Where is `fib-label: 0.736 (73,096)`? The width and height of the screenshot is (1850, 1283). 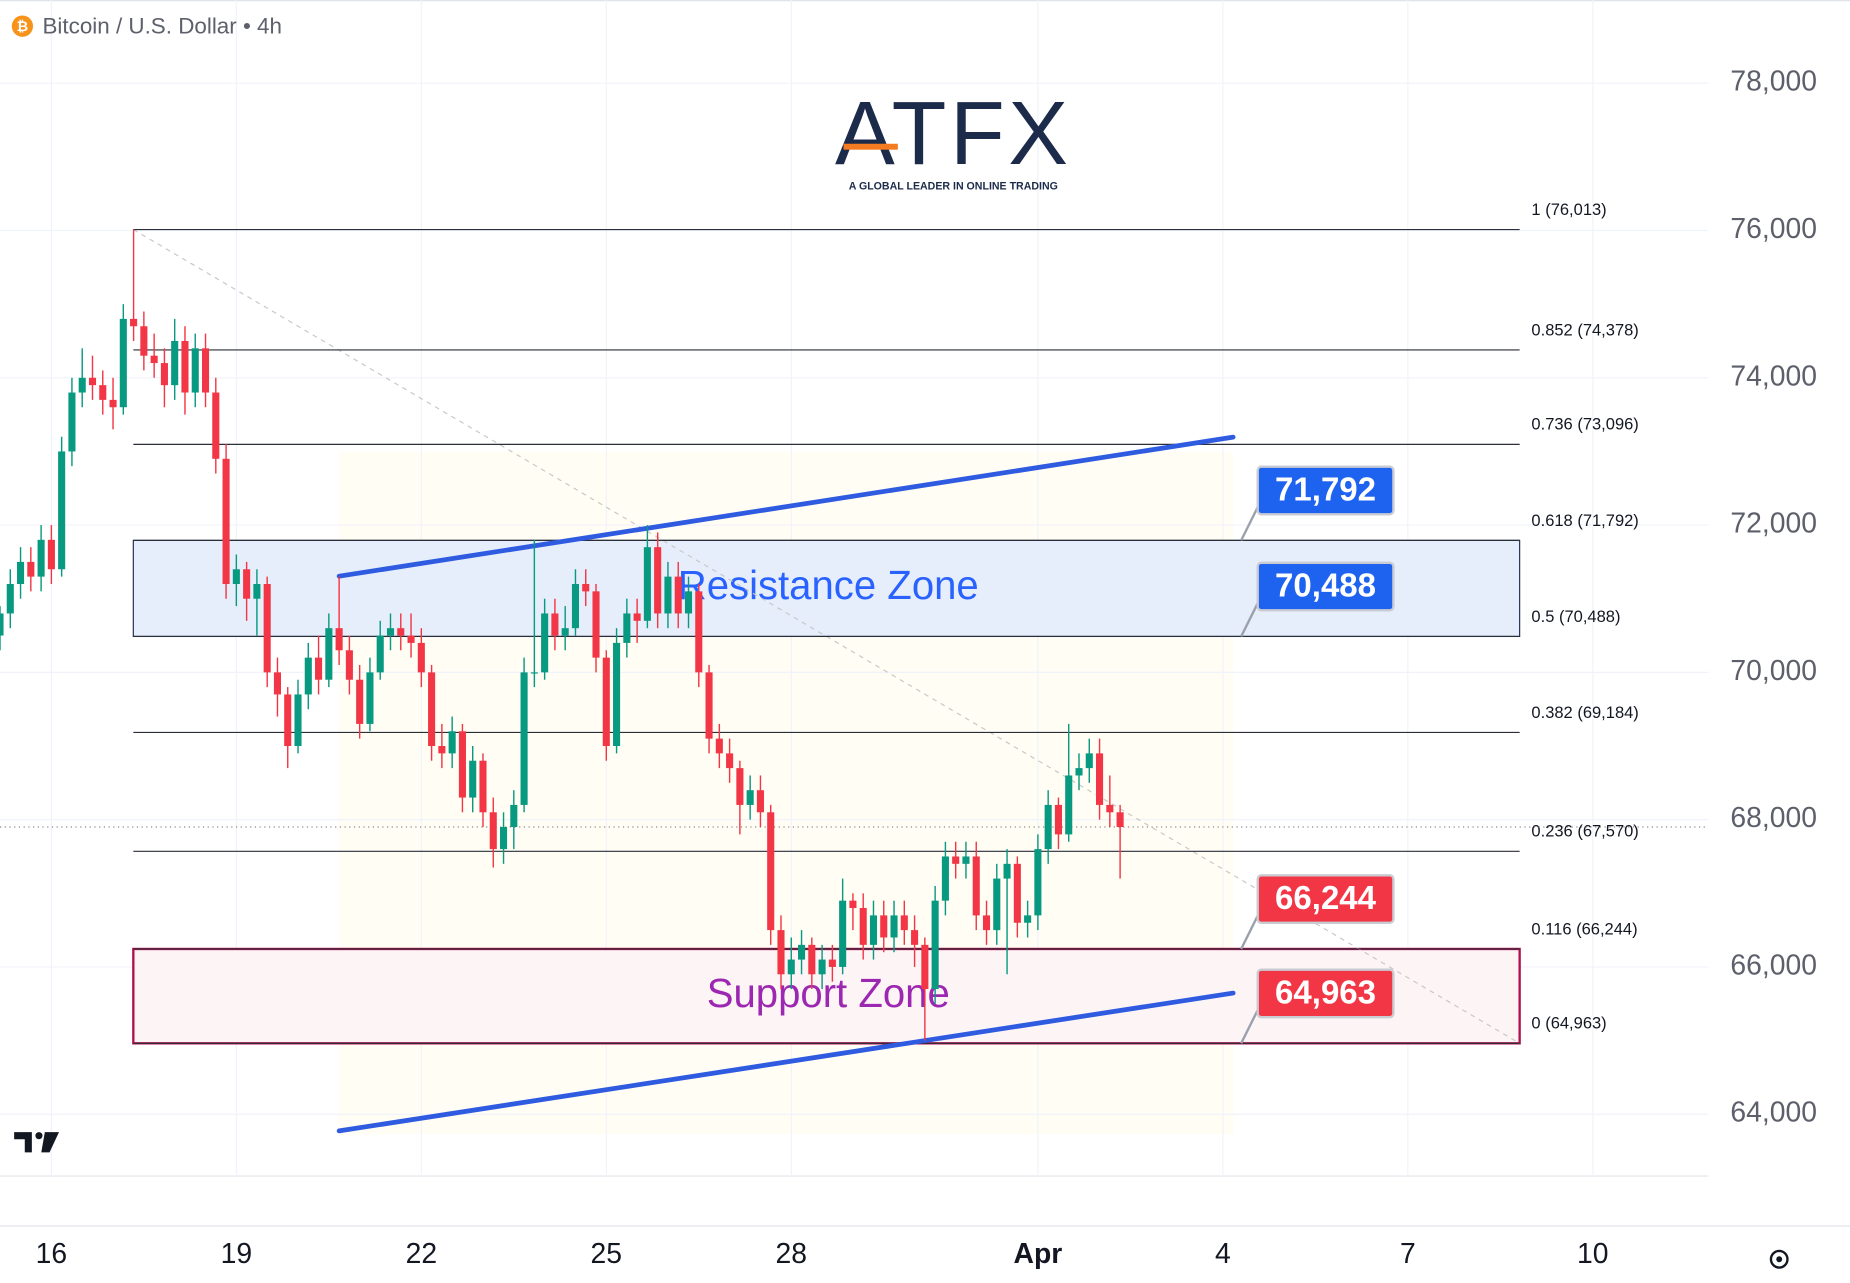
fib-label: 0.736 (73,096) is located at coordinates (1584, 424).